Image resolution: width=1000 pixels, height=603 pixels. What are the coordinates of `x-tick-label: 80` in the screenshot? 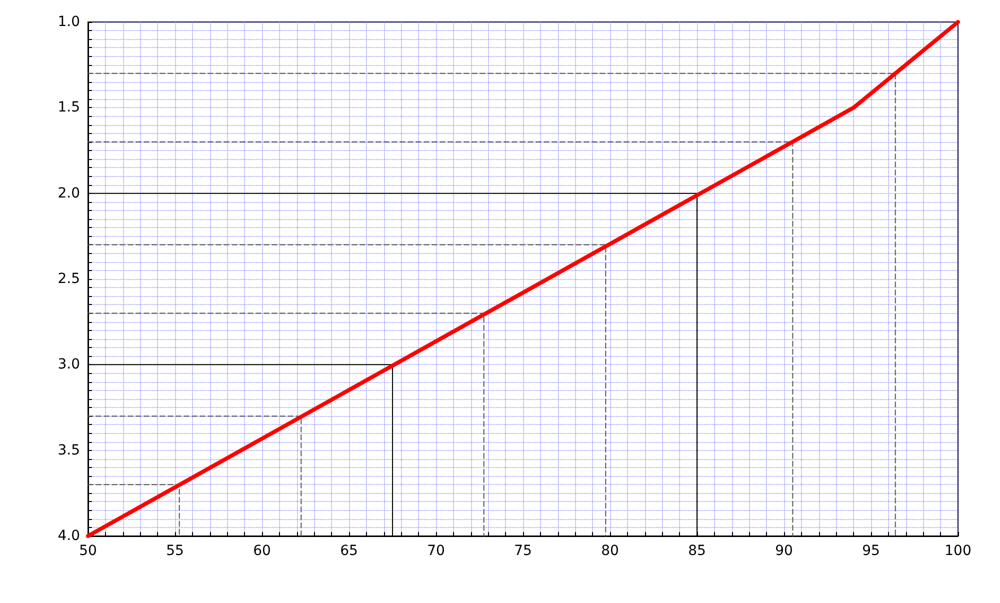 It's located at (610, 551).